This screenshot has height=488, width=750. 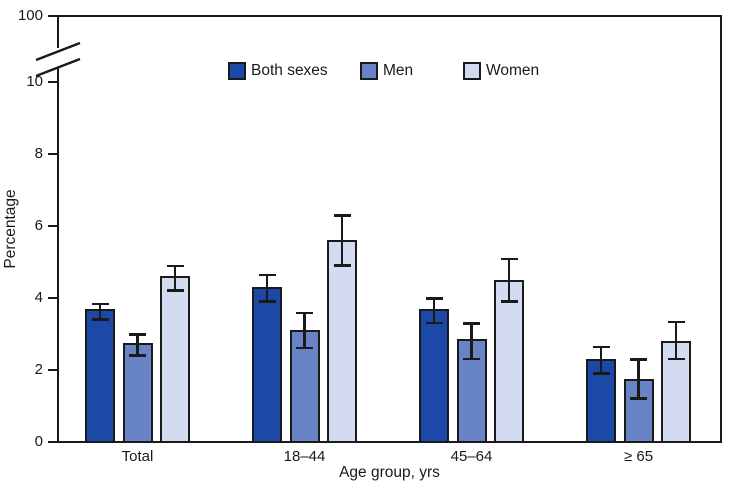 I want to click on y-tick-label: 0, so click(x=38, y=441).